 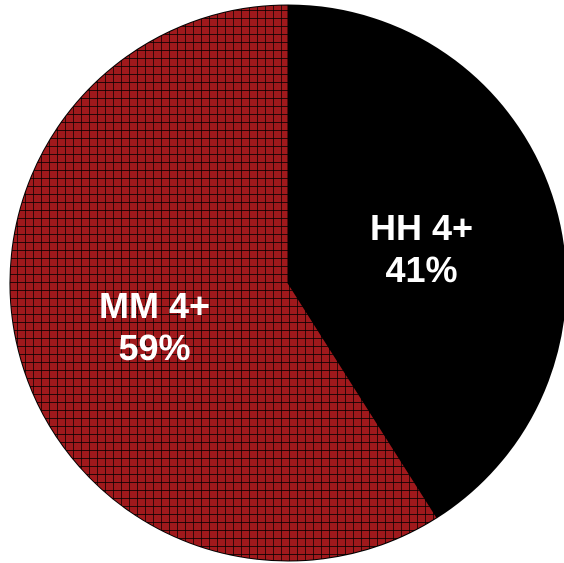 I want to click on slice-label-mm-4-name: MM 4+, so click(x=154, y=305).